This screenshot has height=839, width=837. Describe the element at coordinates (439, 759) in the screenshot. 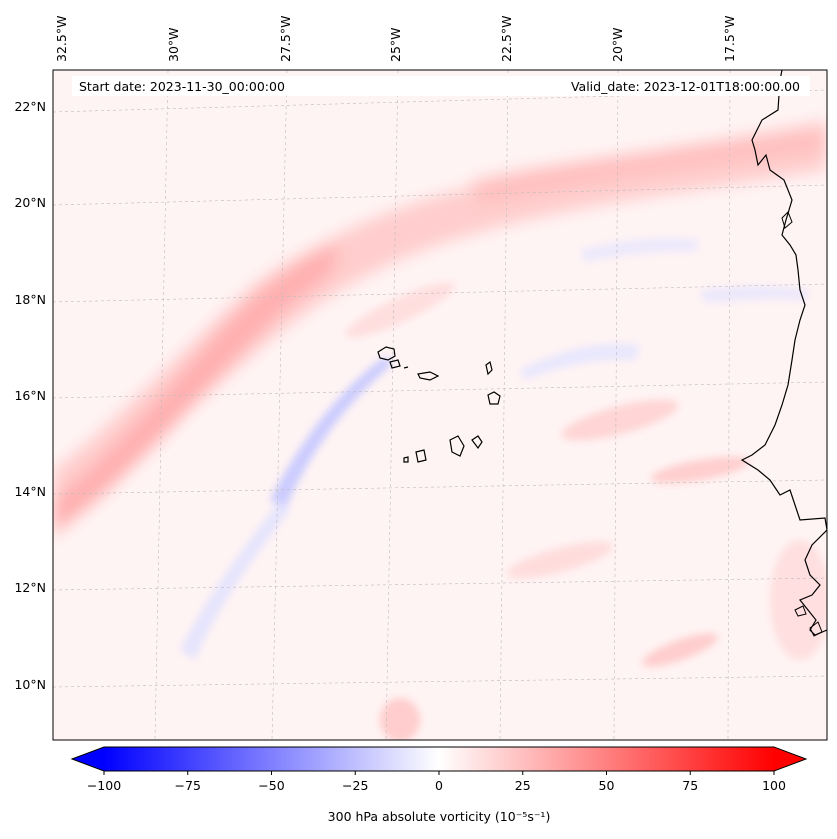

I see `colorbar-gradient` at that location.